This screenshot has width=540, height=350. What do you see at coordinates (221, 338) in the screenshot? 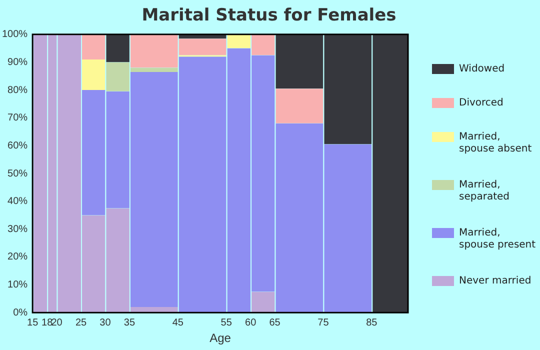
I see `x-axis-title: Age` at bounding box center [221, 338].